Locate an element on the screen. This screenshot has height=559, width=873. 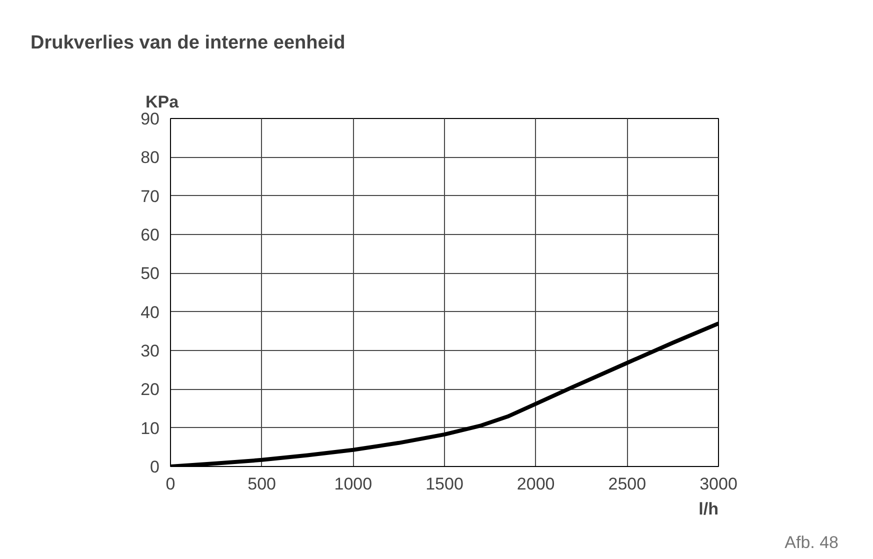
y-tick-label: 10 is located at coordinates (150, 428).